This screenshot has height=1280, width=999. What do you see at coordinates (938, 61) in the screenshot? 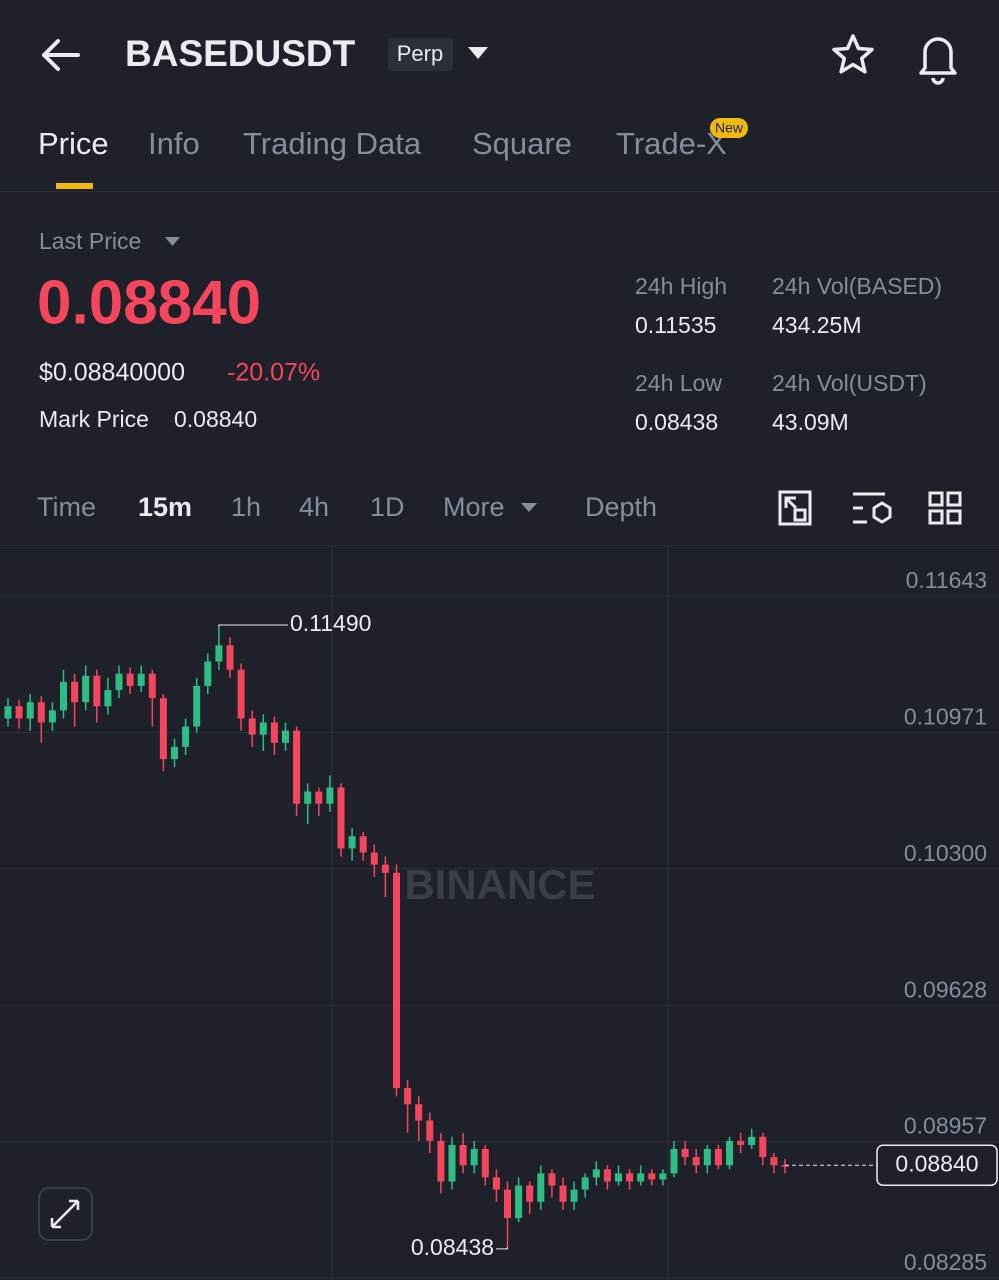
I see `alert` at bounding box center [938, 61].